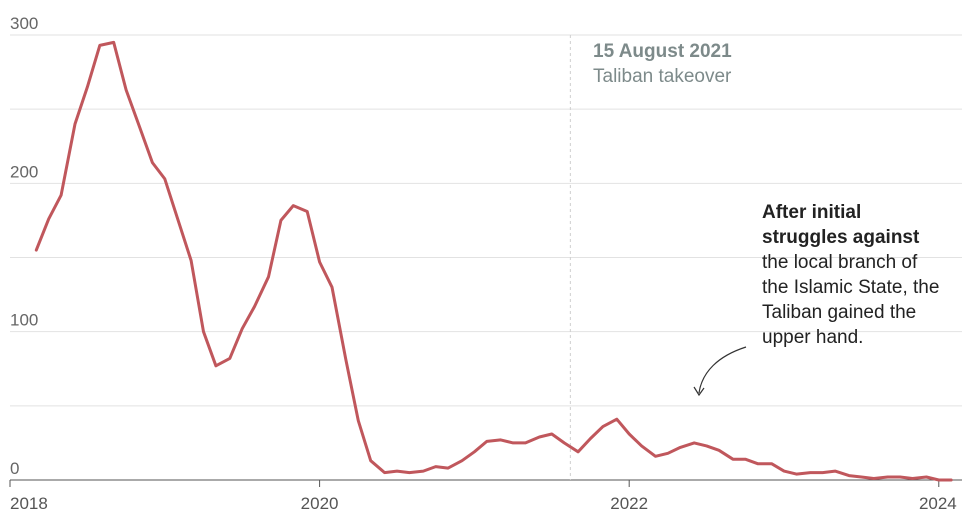  Describe the element at coordinates (699, 391) in the screenshot. I see `arrowhead-icon` at that location.